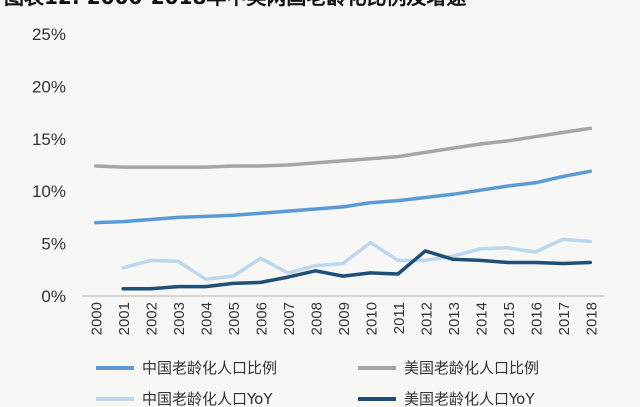 The image size is (640, 407). Describe the element at coordinates (209, 368) in the screenshot. I see `legend-label: 中国老龄化人口比例` at that location.